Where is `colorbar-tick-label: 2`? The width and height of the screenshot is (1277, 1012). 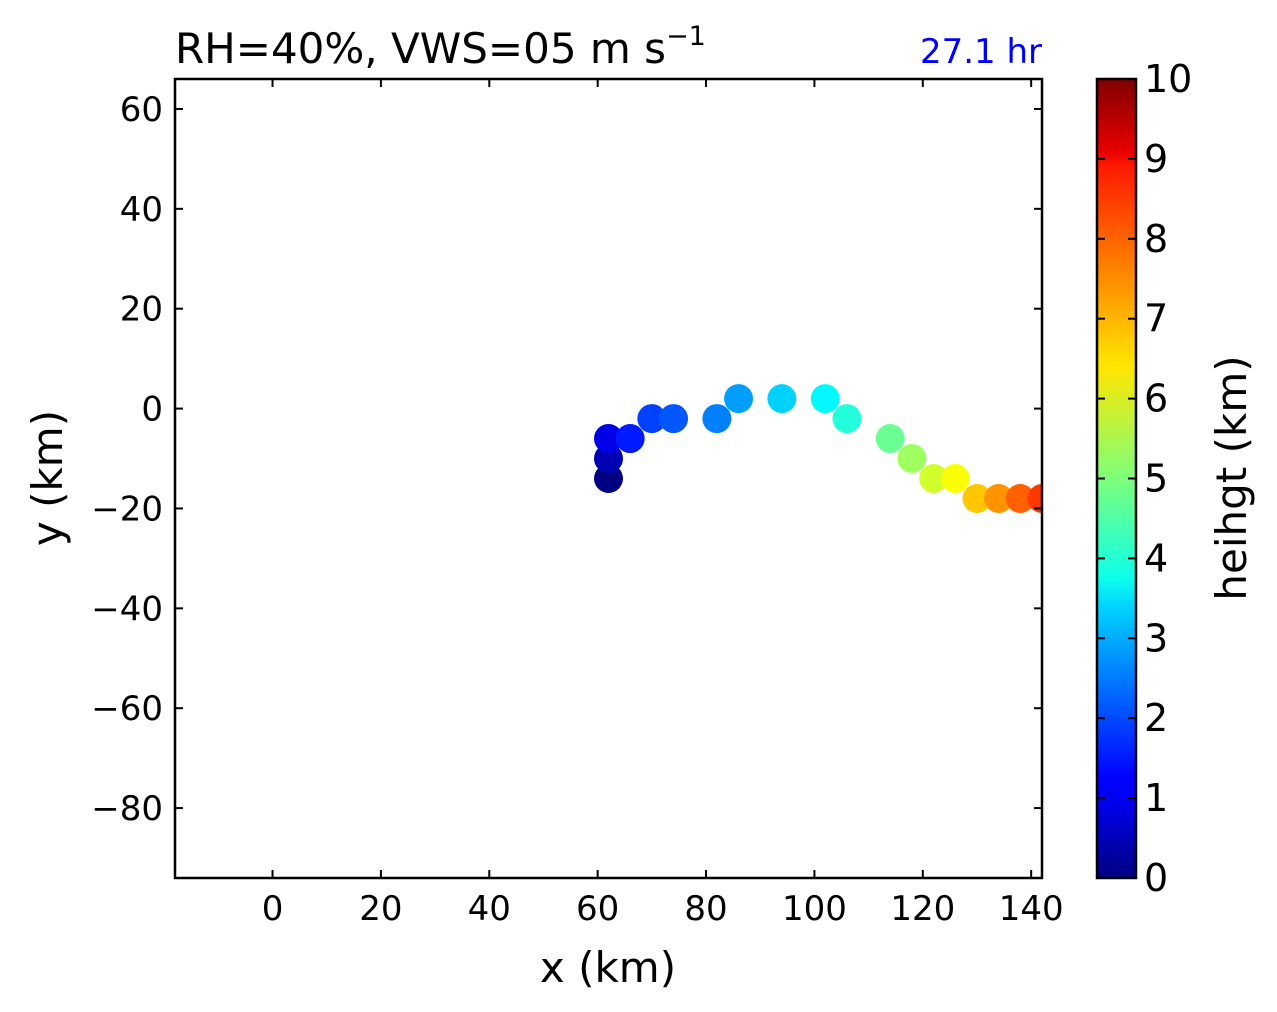
colorbar-tick-label: 2 is located at coordinates (1156, 718).